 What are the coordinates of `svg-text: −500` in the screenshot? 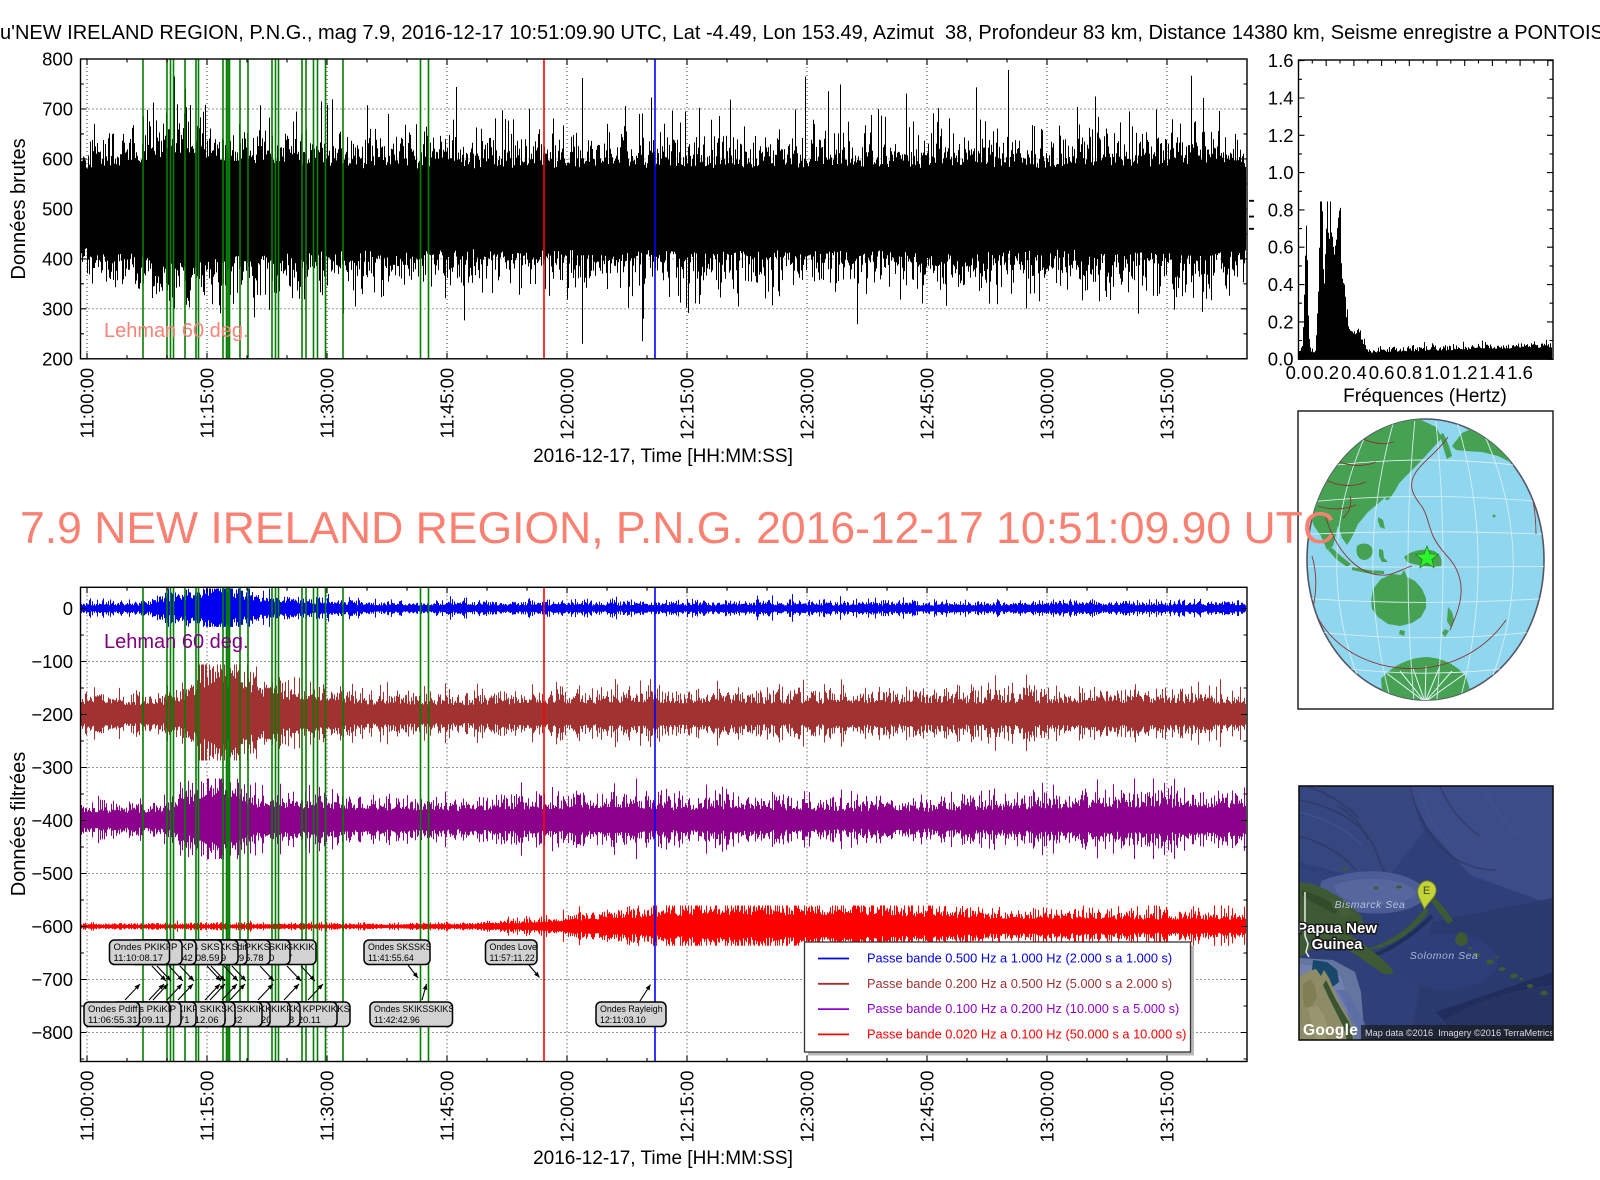 It's located at (52, 873).